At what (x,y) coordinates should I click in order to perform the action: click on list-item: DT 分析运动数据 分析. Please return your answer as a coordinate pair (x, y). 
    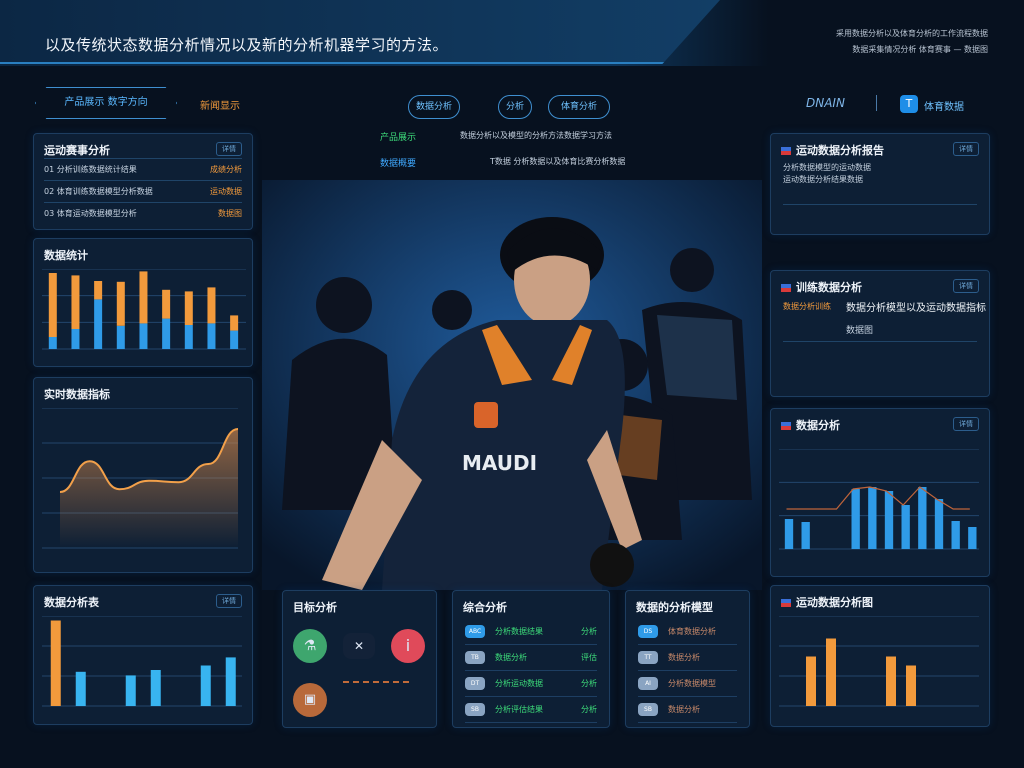
    Looking at the image, I should click on (531, 685).